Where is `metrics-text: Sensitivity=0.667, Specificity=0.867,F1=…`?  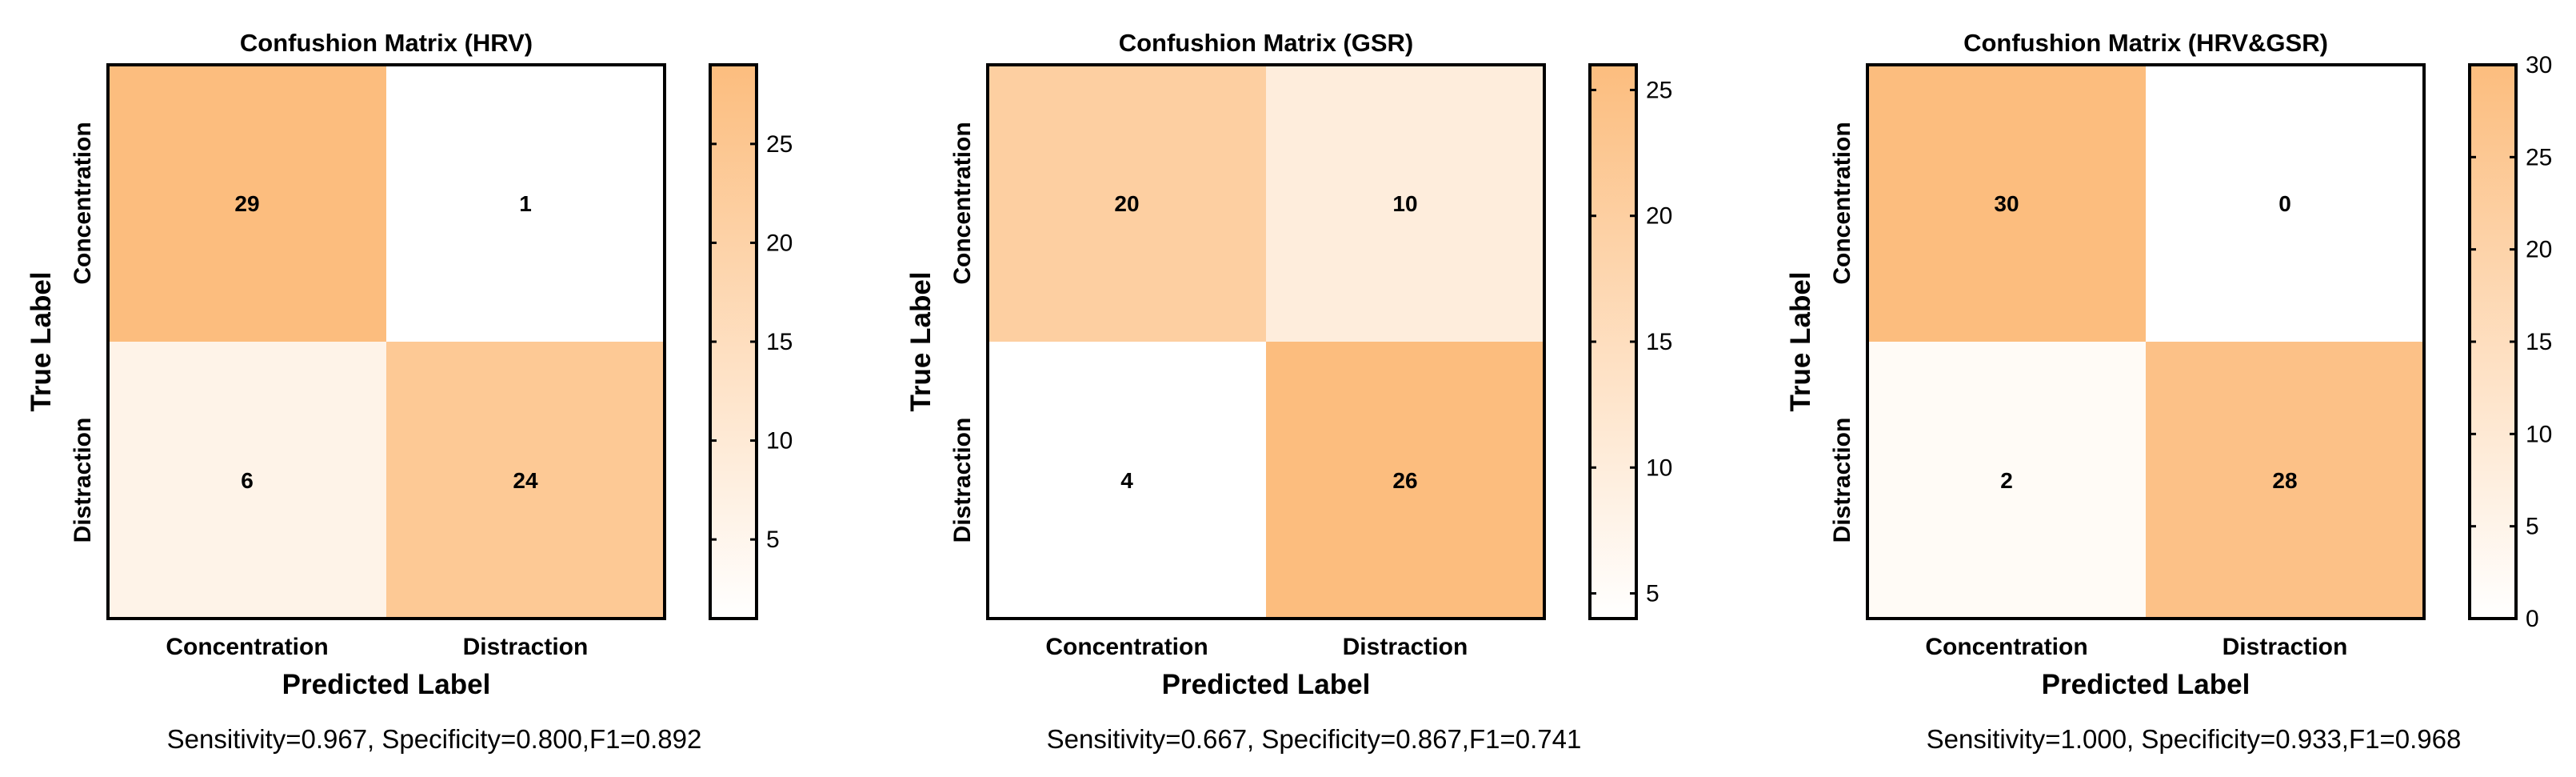 metrics-text: Sensitivity=0.667, Specificity=0.867,F1=… is located at coordinates (1315, 739).